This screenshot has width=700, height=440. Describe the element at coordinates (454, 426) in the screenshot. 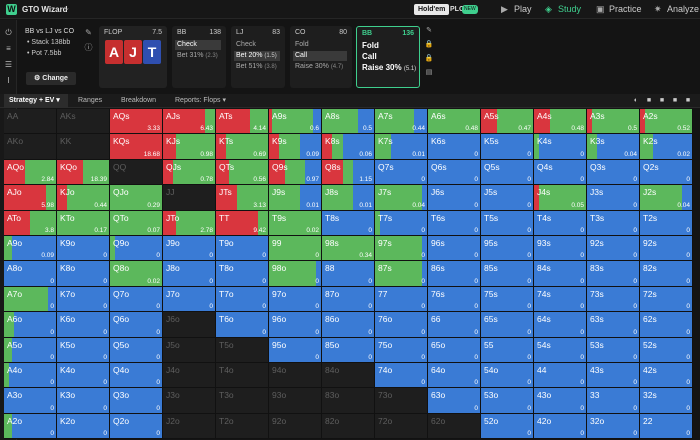

I see `hand-cell: 62o` at that location.